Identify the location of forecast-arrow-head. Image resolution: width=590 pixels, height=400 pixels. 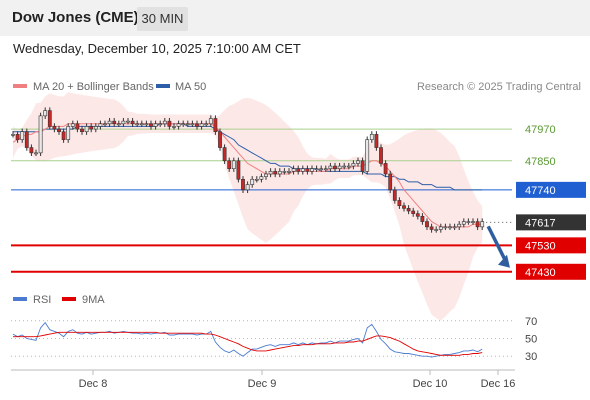
(504, 261).